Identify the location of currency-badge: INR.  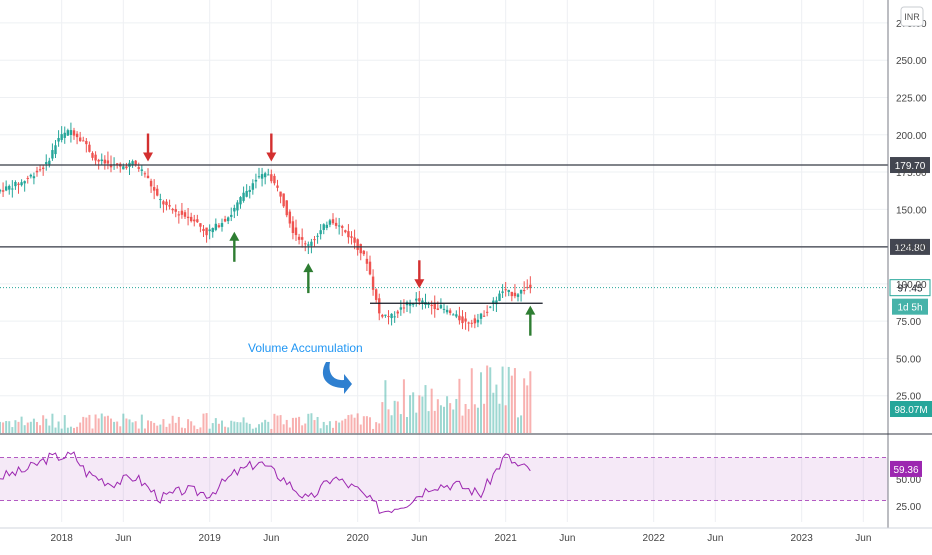
(912, 16).